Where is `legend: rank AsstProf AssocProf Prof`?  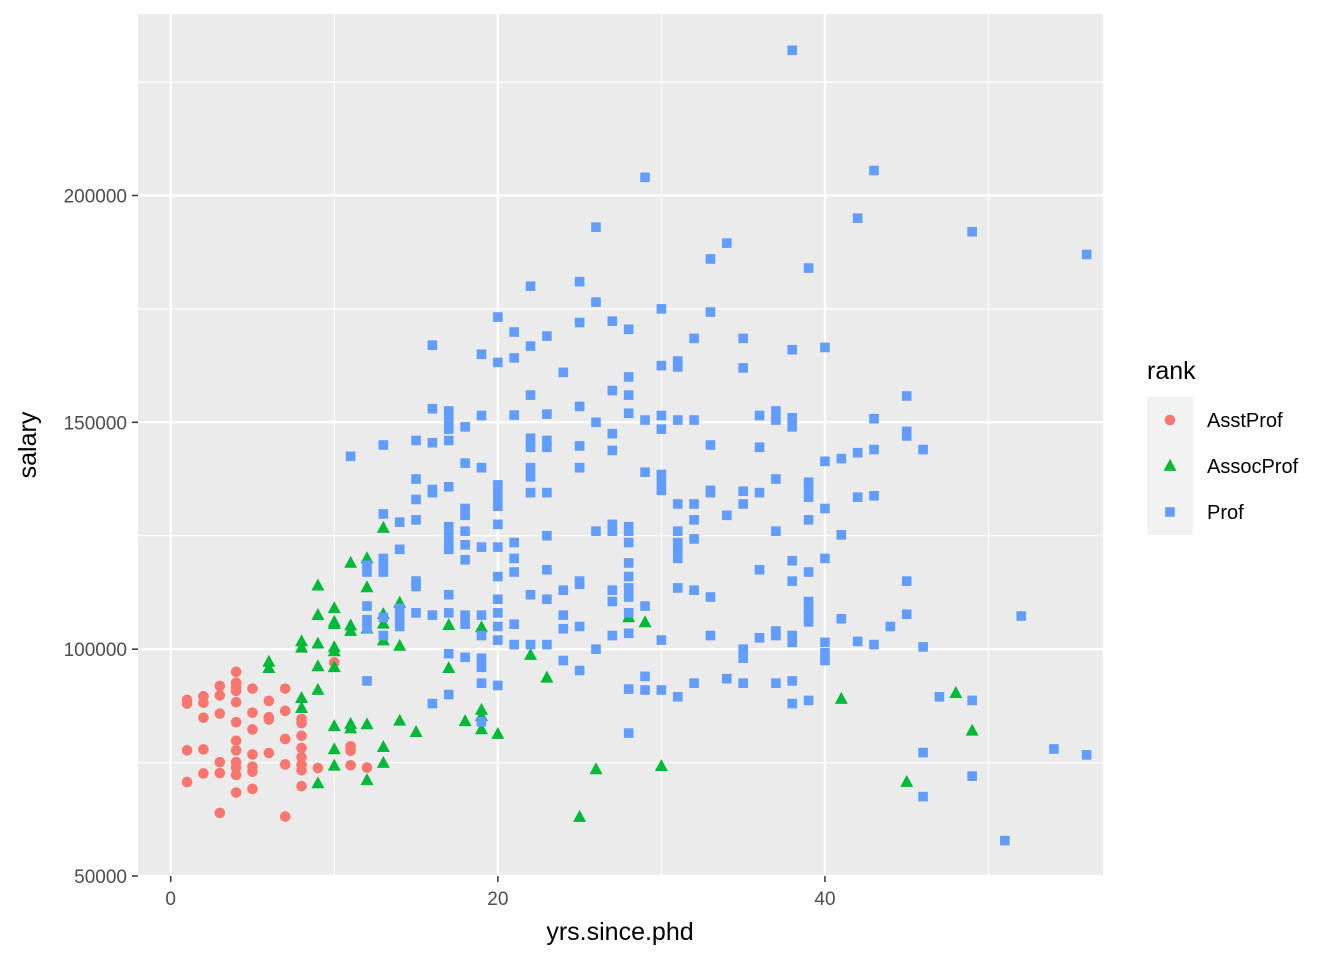
legend: rank AsstProf AssocProf Prof is located at coordinates (1223, 446).